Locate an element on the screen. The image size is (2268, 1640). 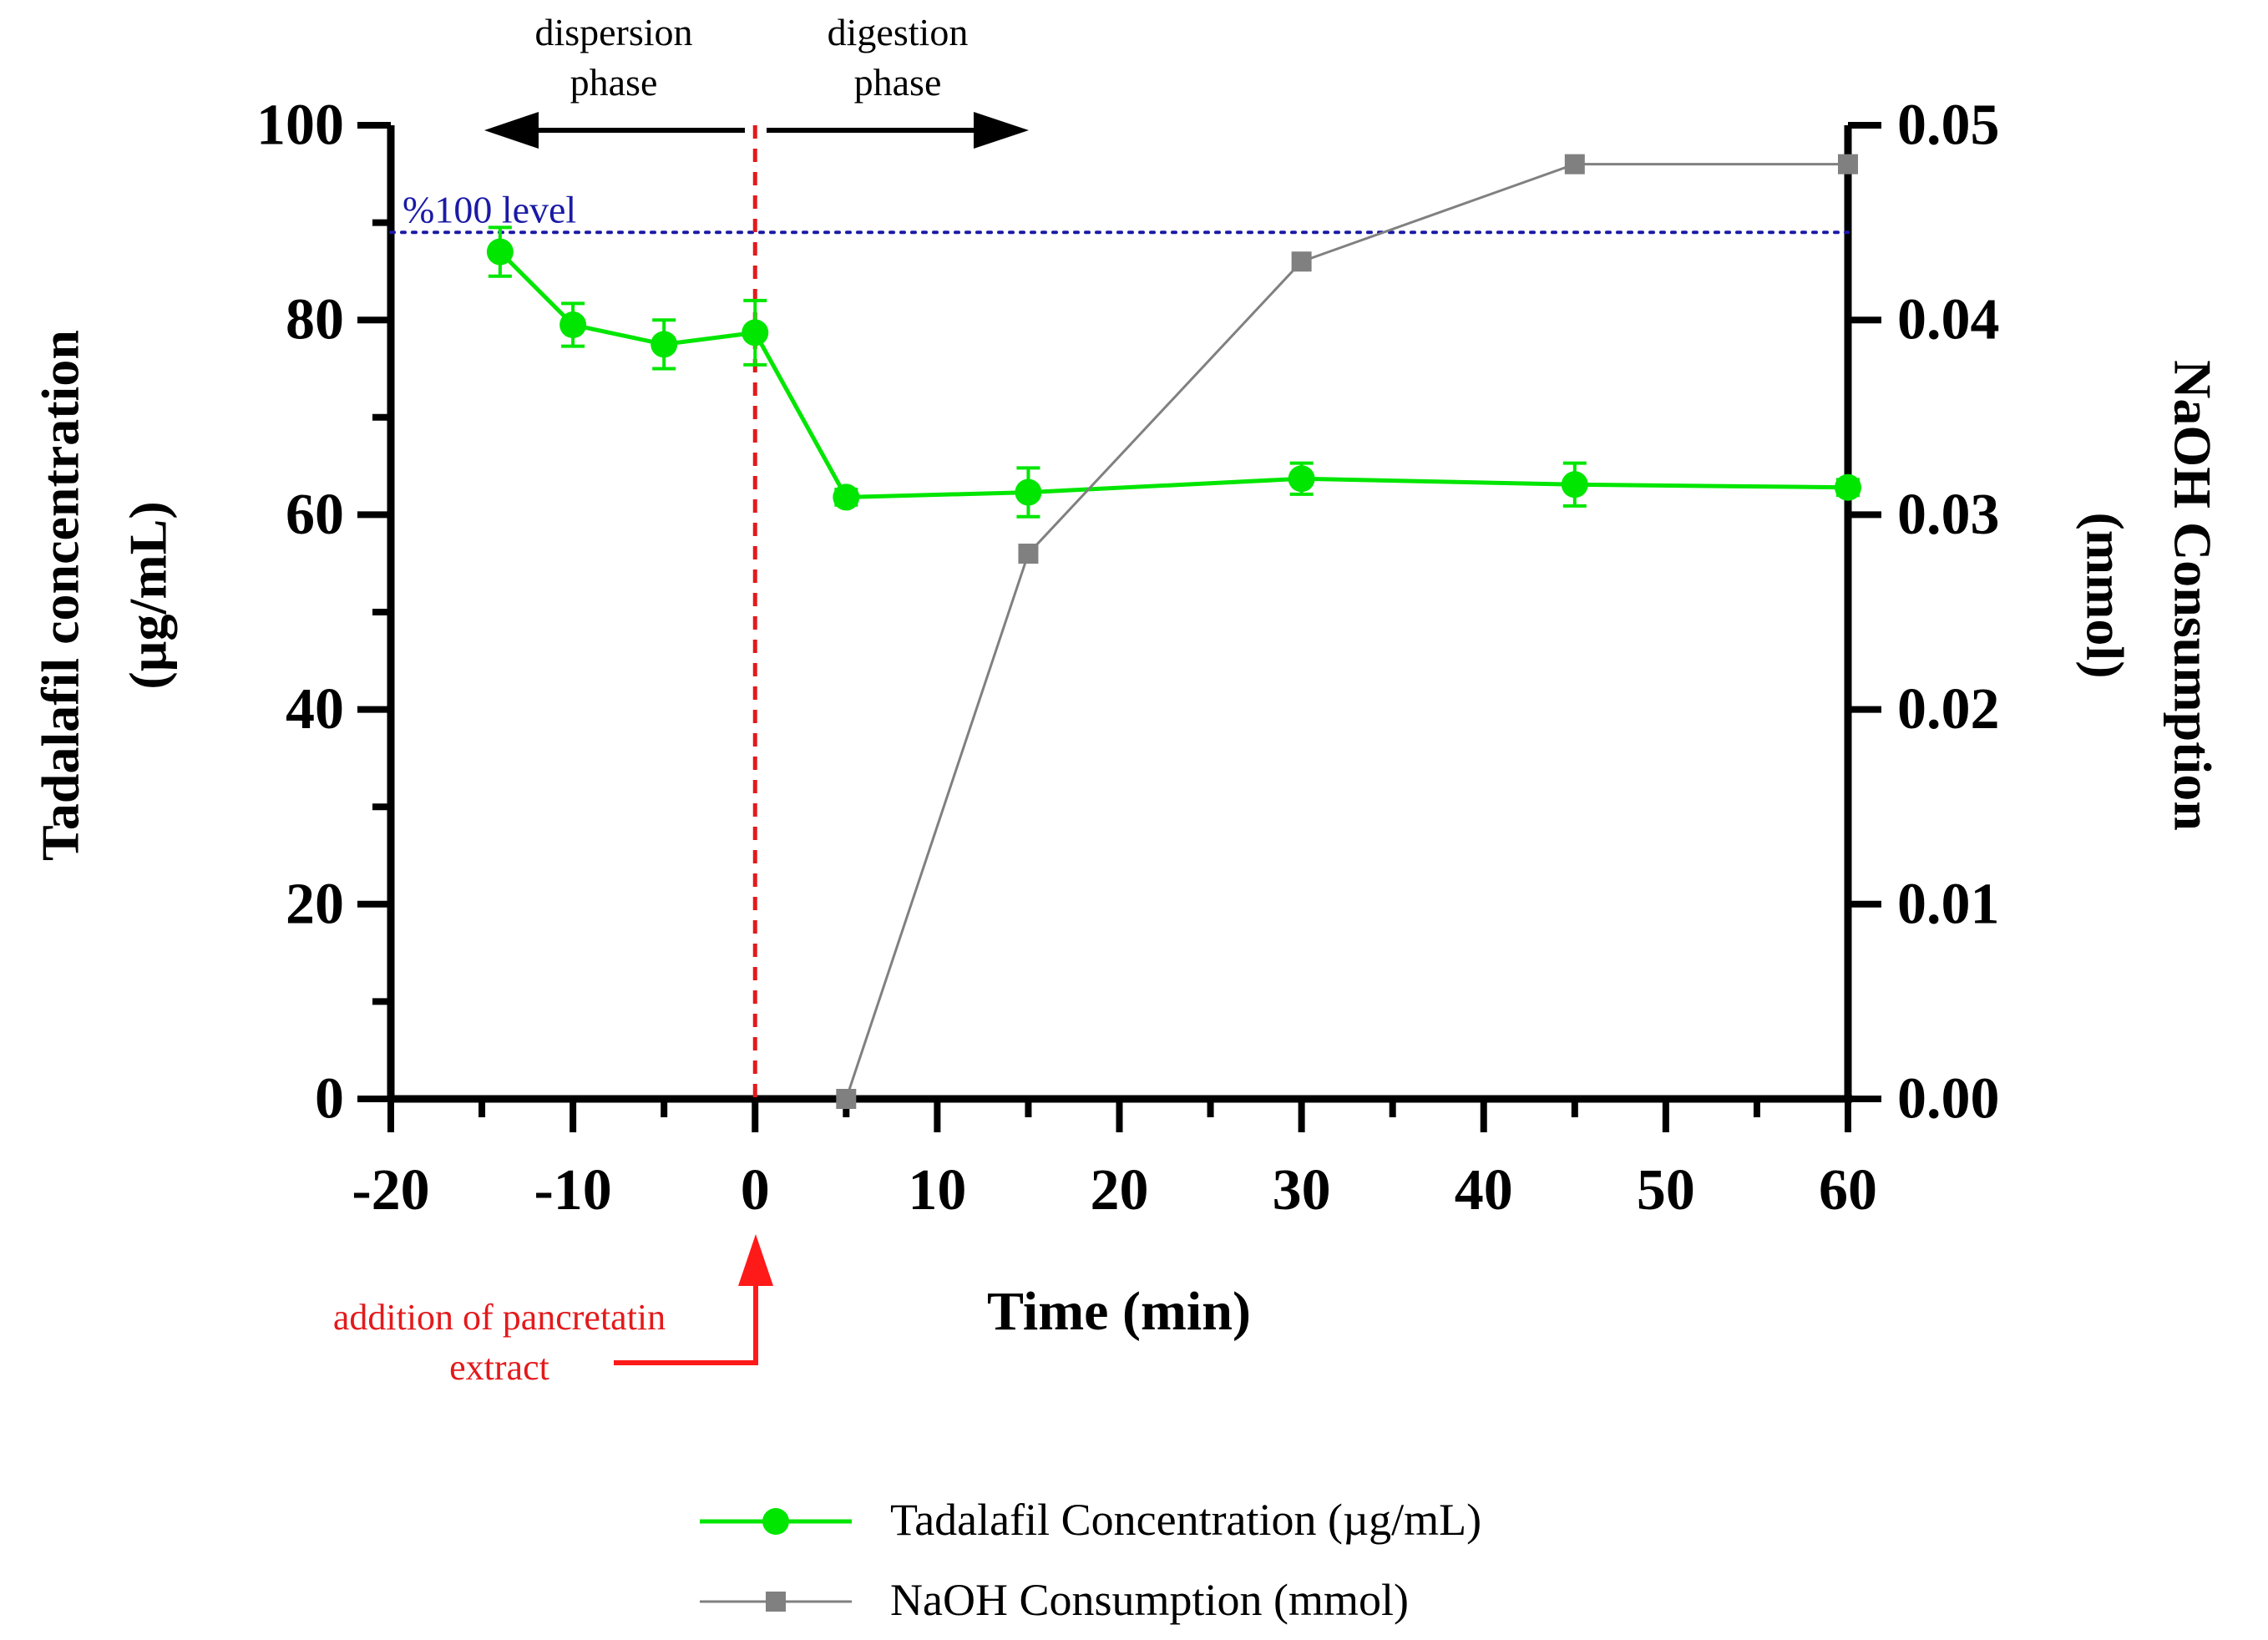
right-y-axis-title-line1: NaOH Consumption is located at coordinates (2193, 595).